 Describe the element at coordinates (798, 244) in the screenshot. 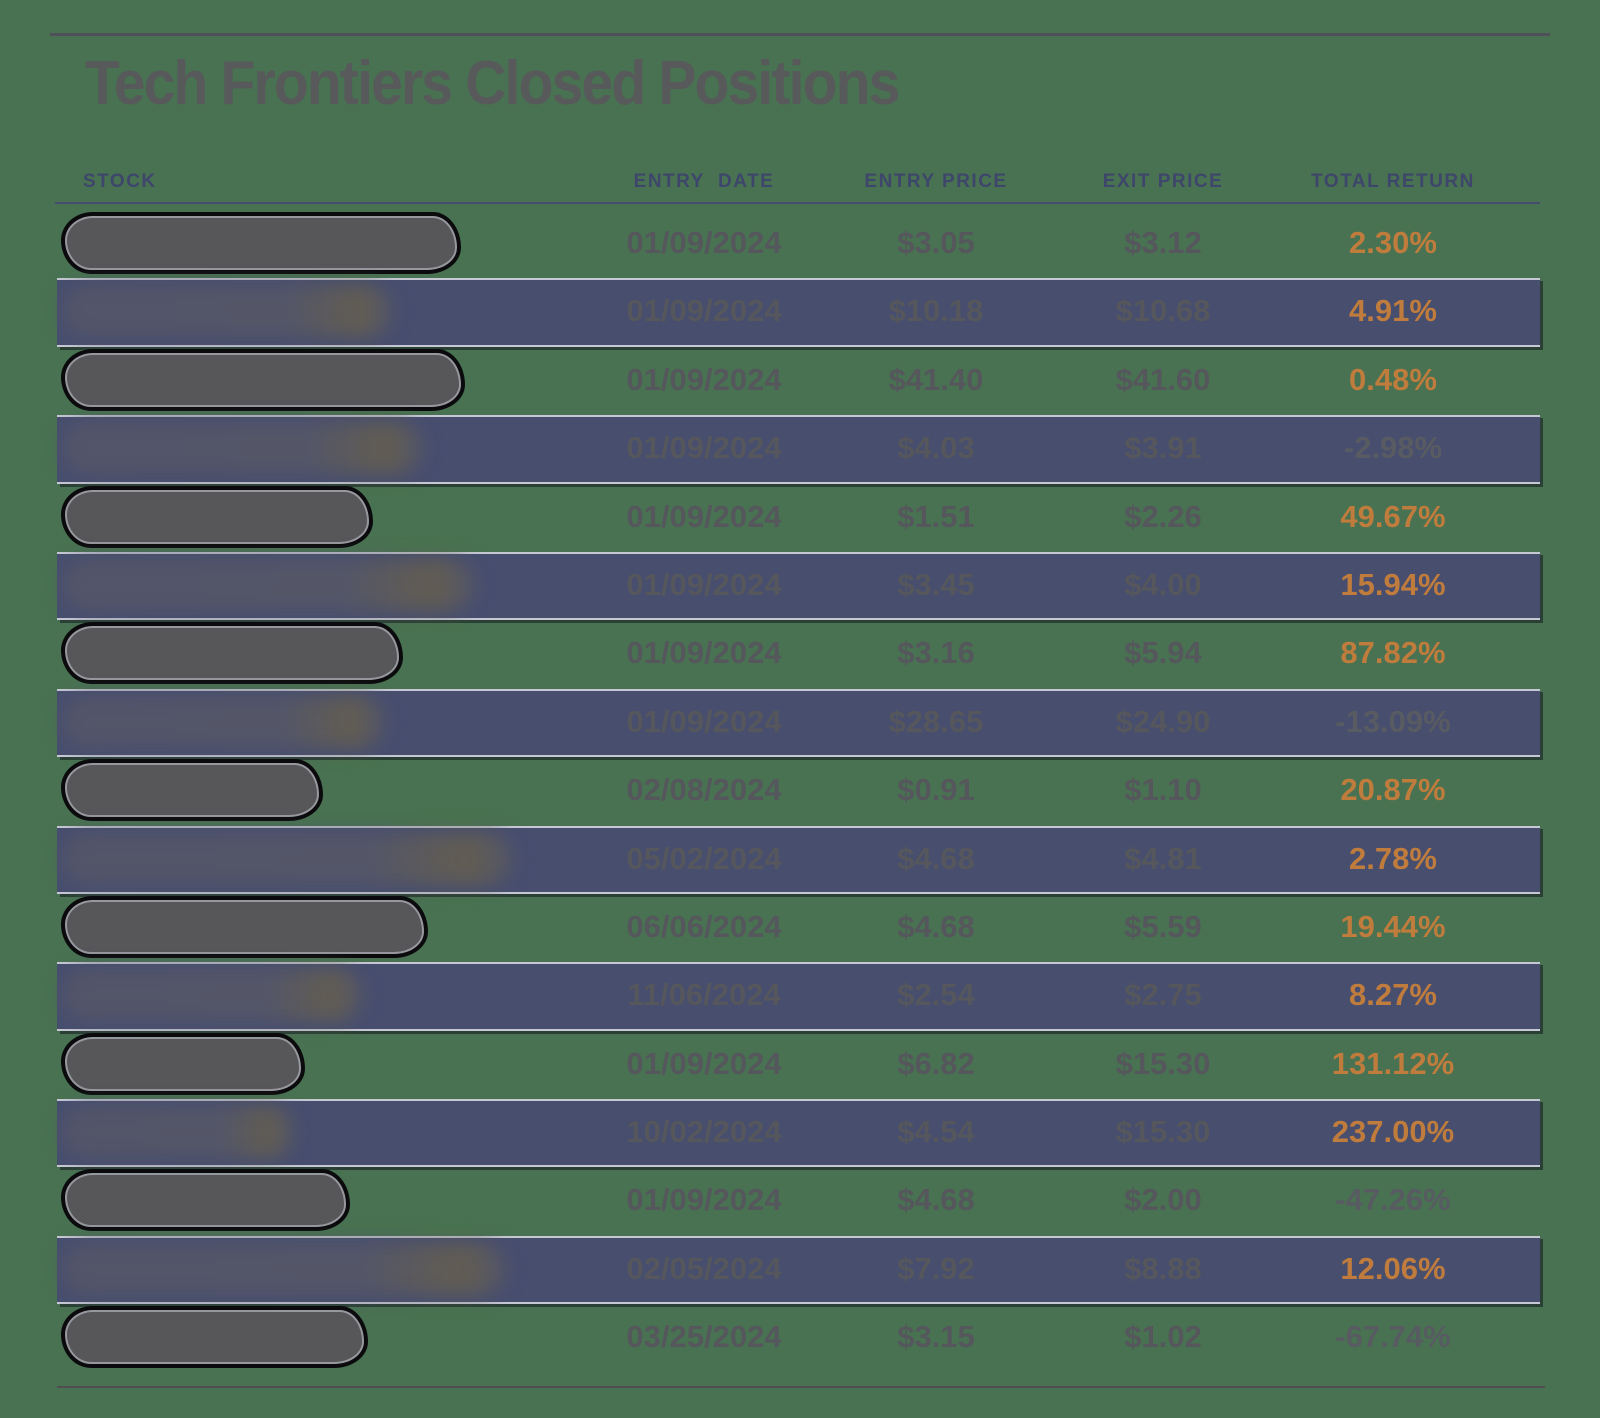

I see `table-row: 01/09/2024 $3.05 $3.12 2.30%` at that location.